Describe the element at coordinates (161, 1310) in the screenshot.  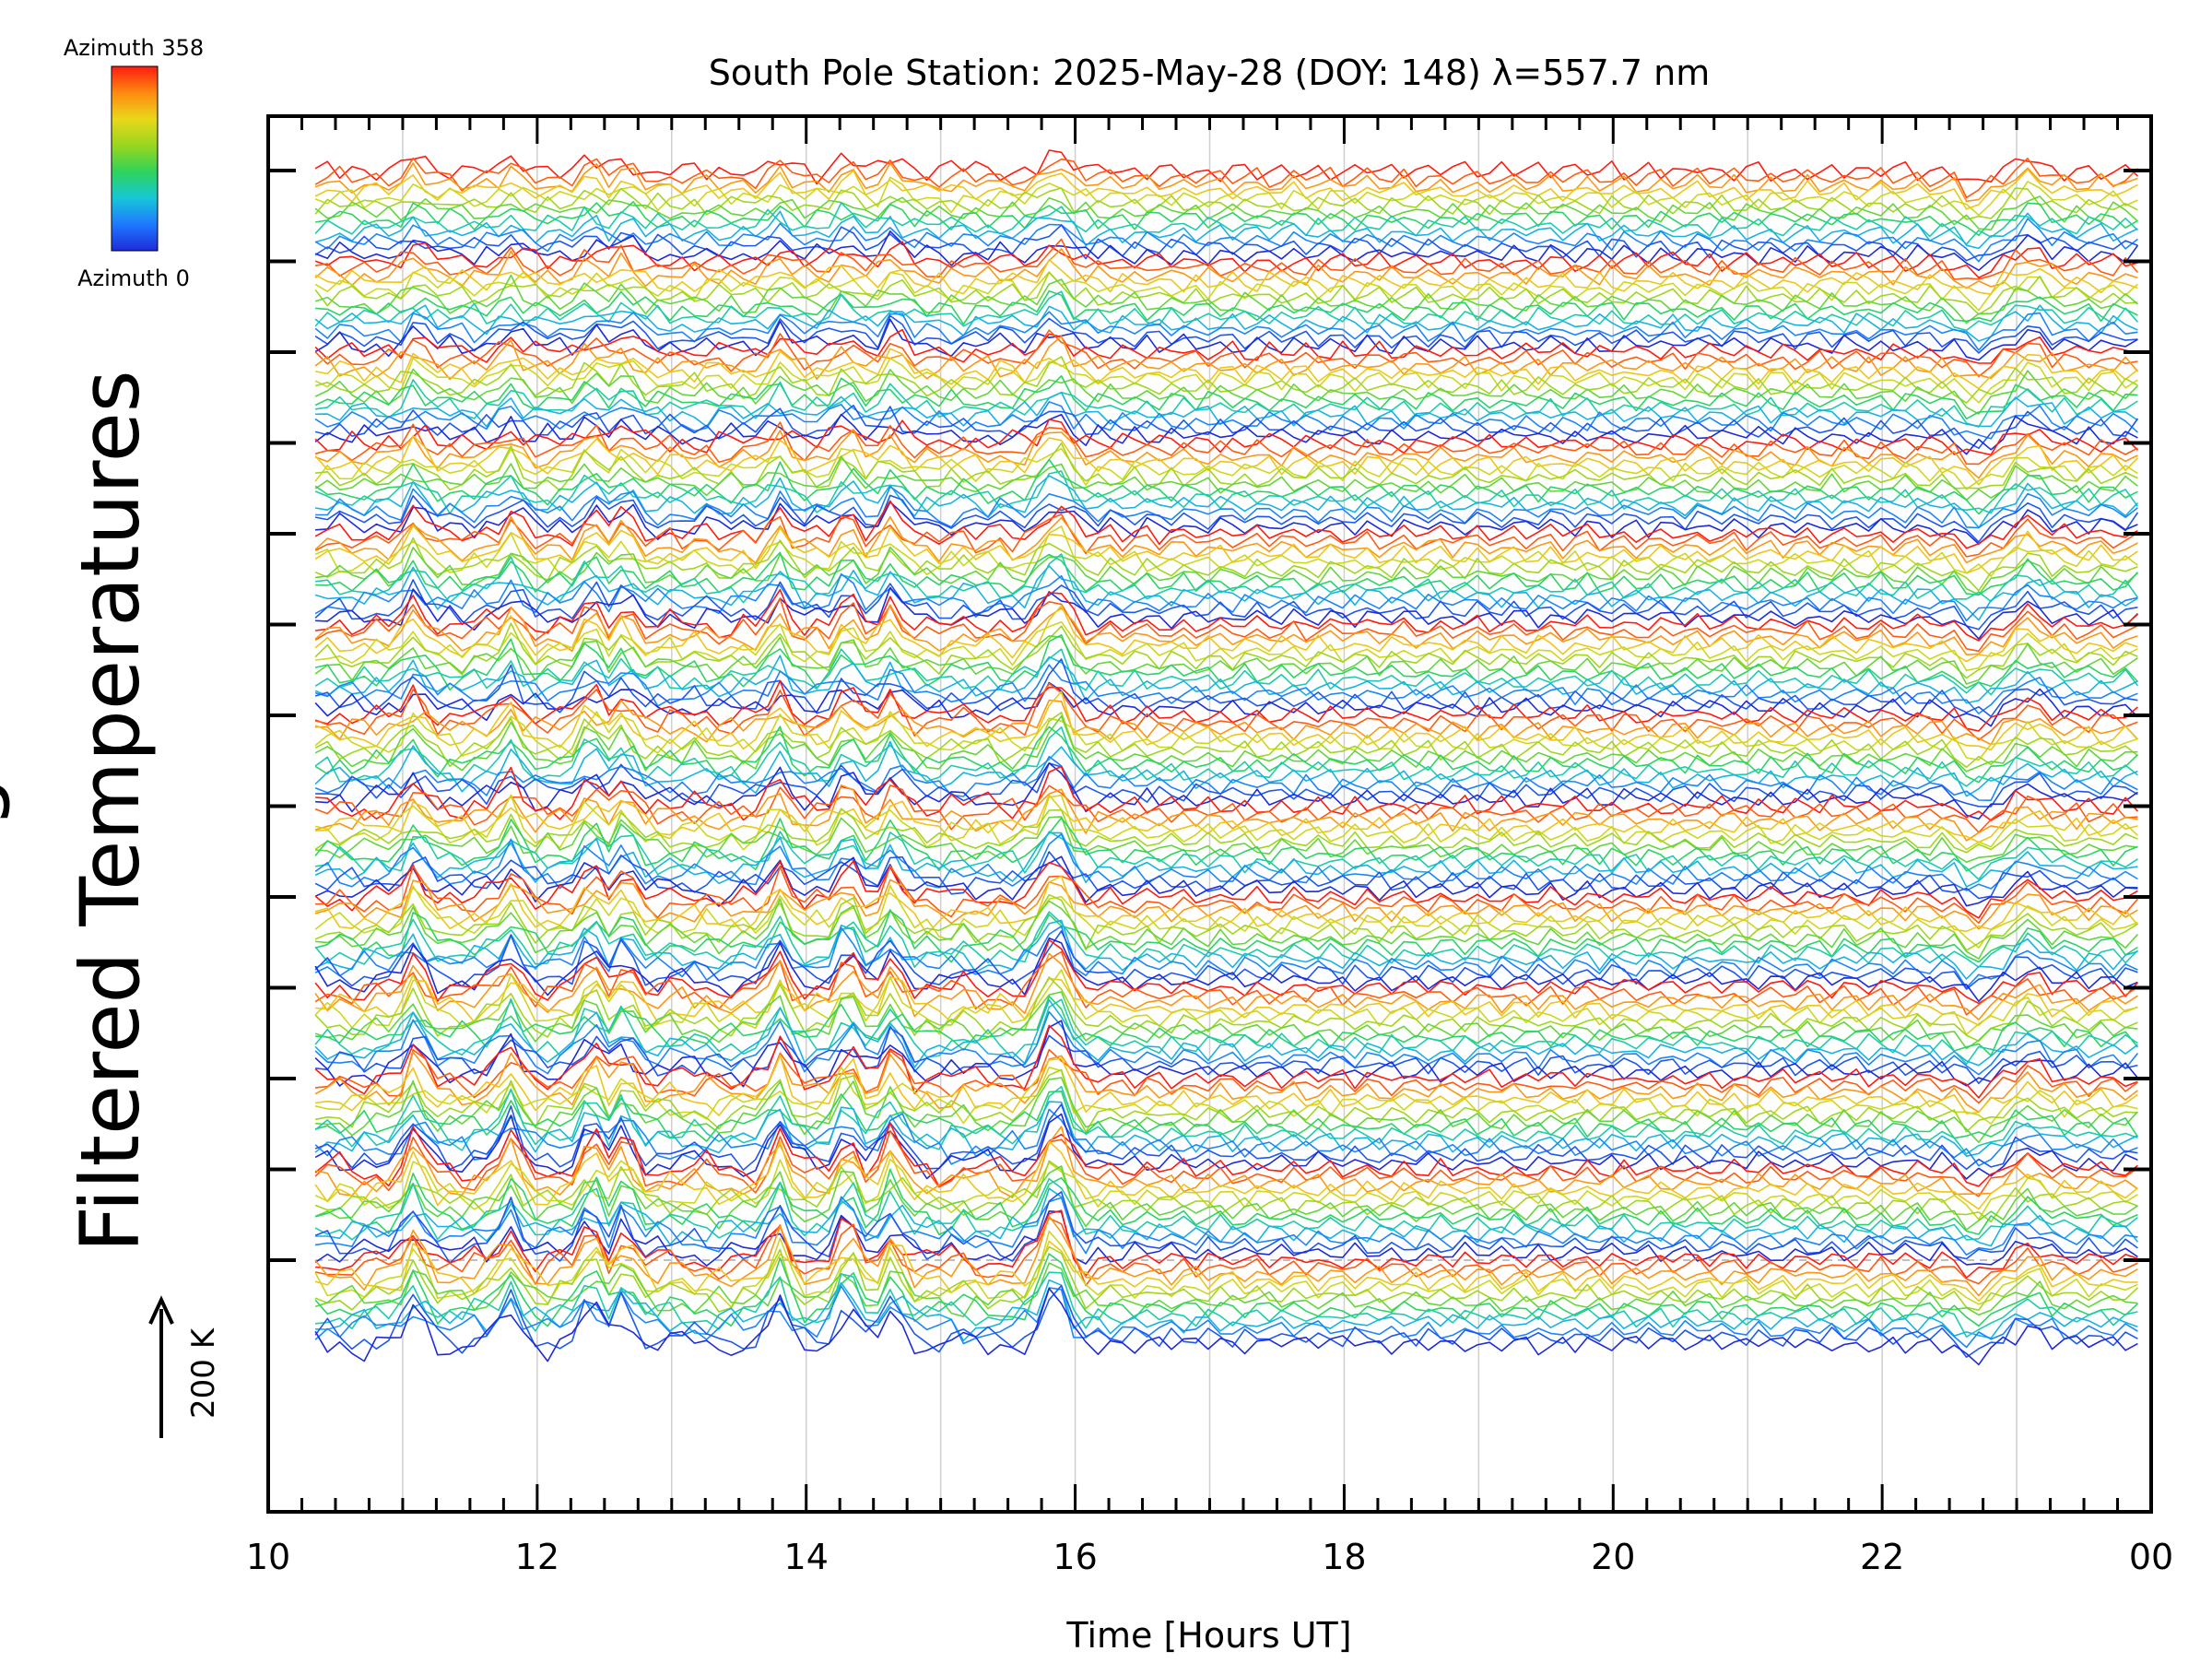
I see `scale-bar-arrowhead` at that location.